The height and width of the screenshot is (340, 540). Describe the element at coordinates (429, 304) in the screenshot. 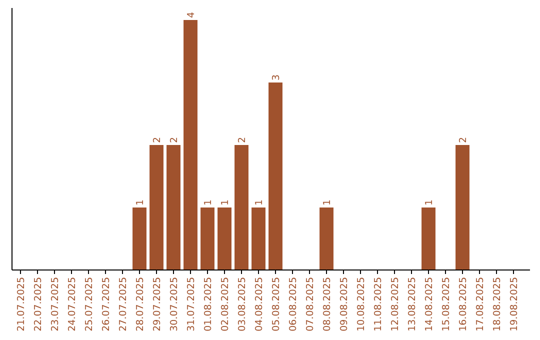

I see `x-tick-label: 14.08.2025` at that location.